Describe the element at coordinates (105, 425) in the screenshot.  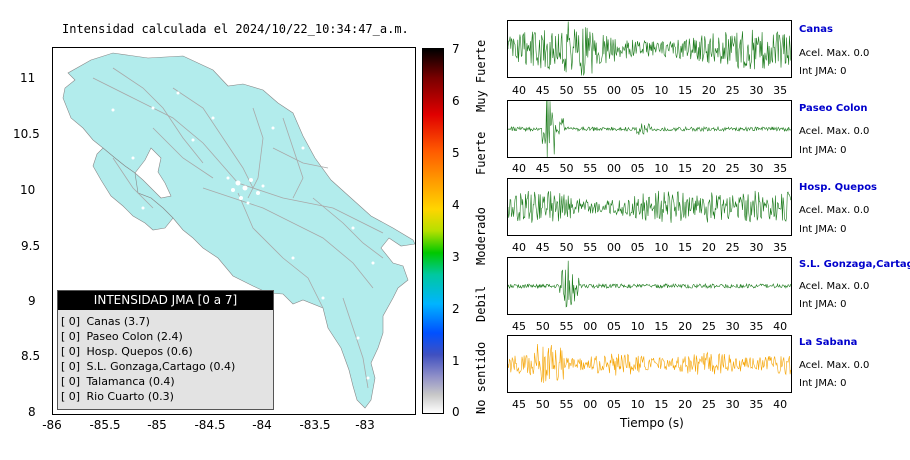
I see `lon-tick: -85.5` at that location.